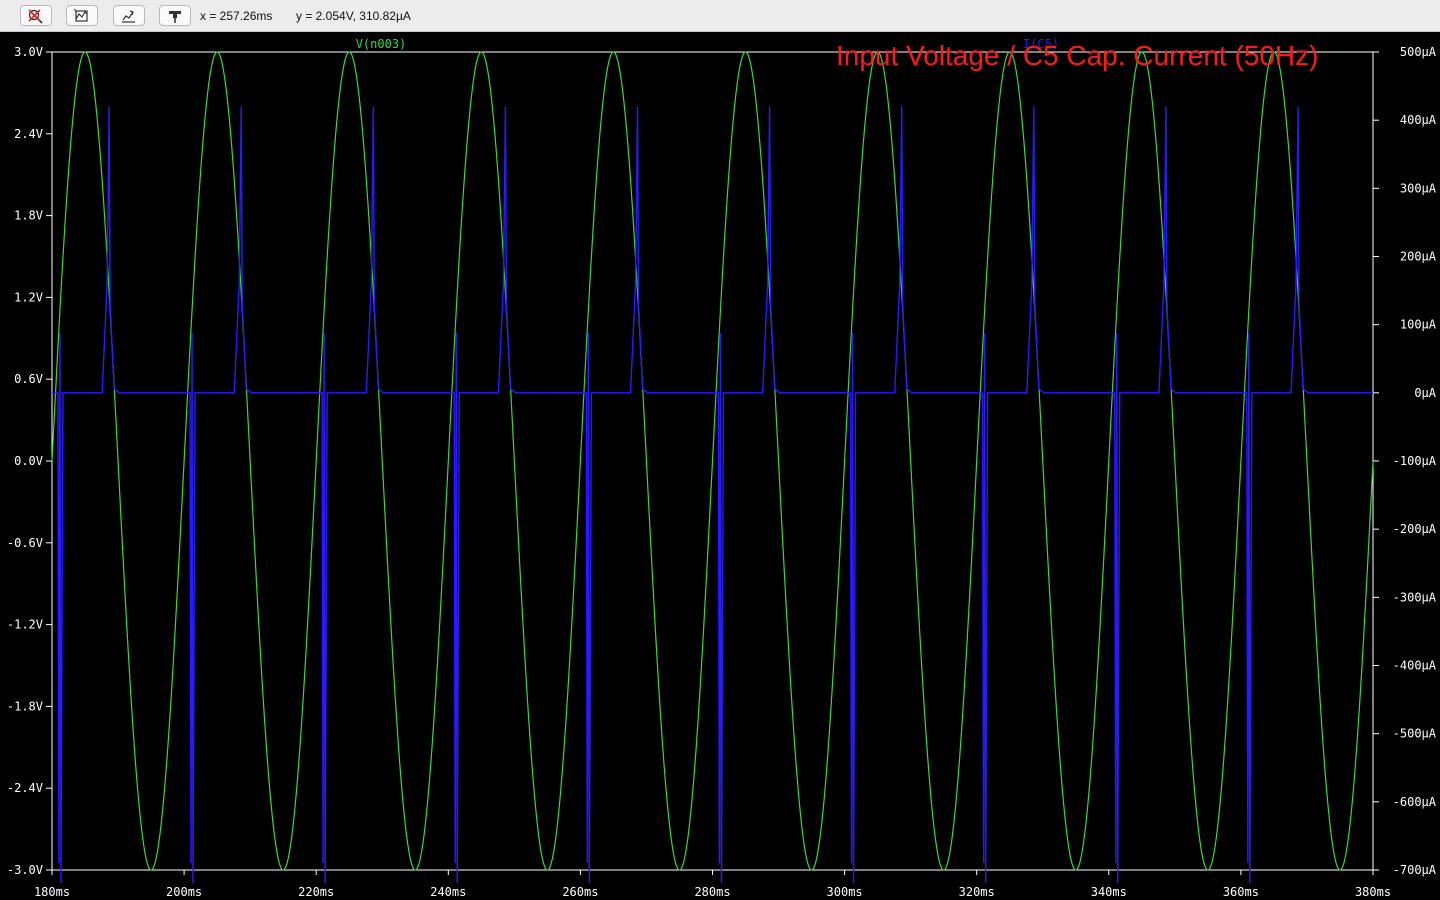  I want to click on x-tick-label: 340ms, so click(1109, 892).